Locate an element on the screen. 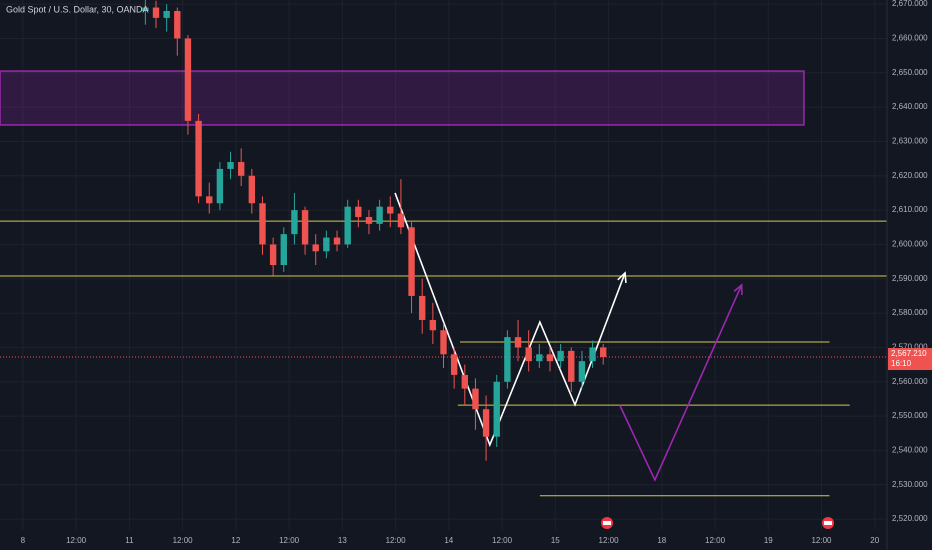 Image resolution: width=932 pixels, height=550 pixels. y-tick-label: 2,560.000 is located at coordinates (910, 381).